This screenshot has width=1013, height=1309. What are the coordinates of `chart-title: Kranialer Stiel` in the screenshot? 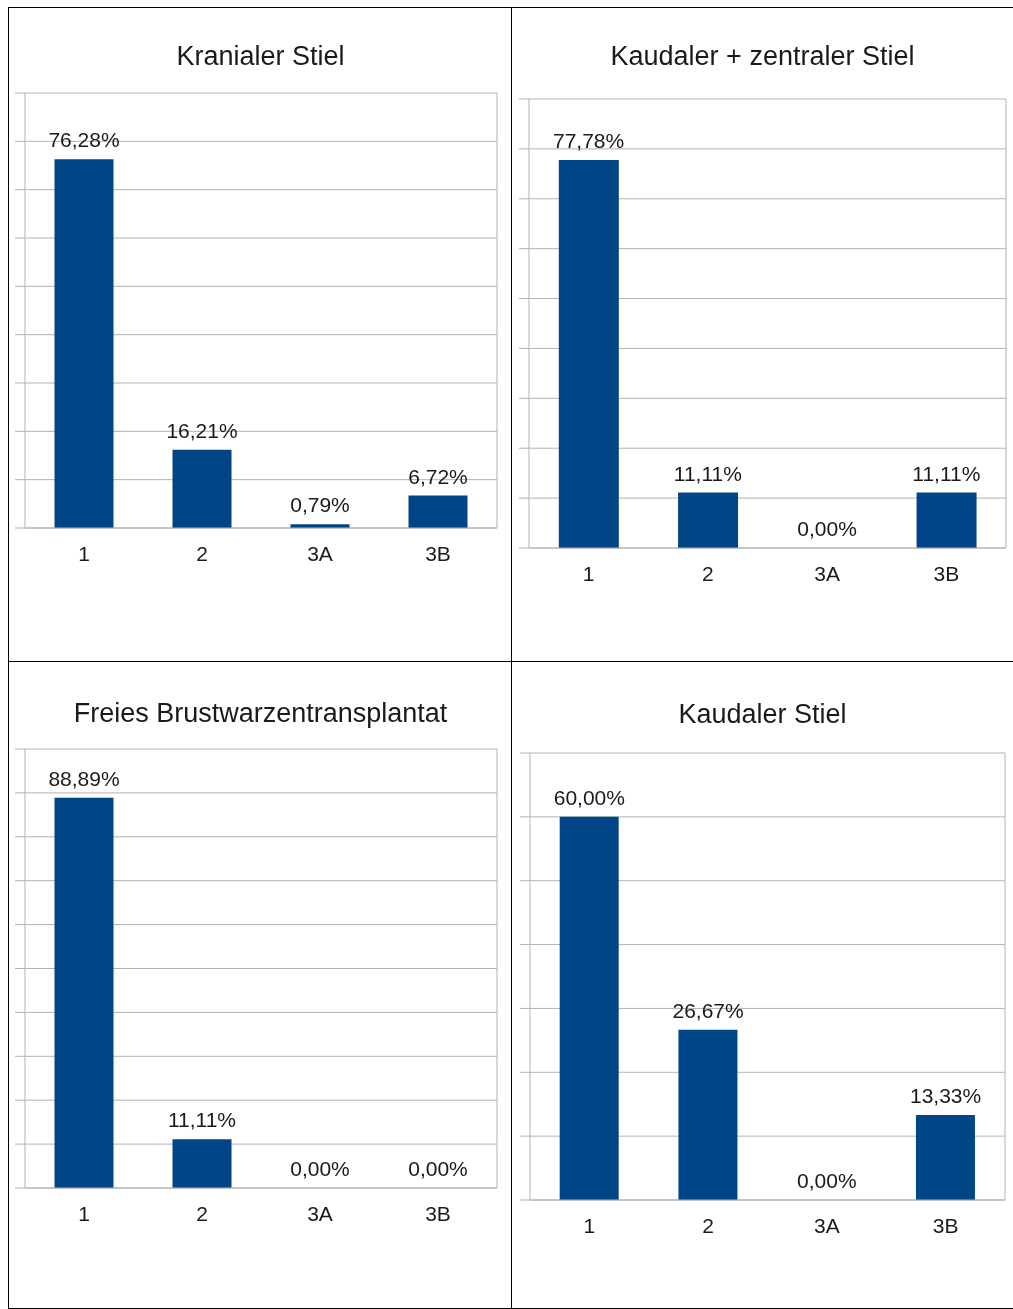 It's located at (260, 56).